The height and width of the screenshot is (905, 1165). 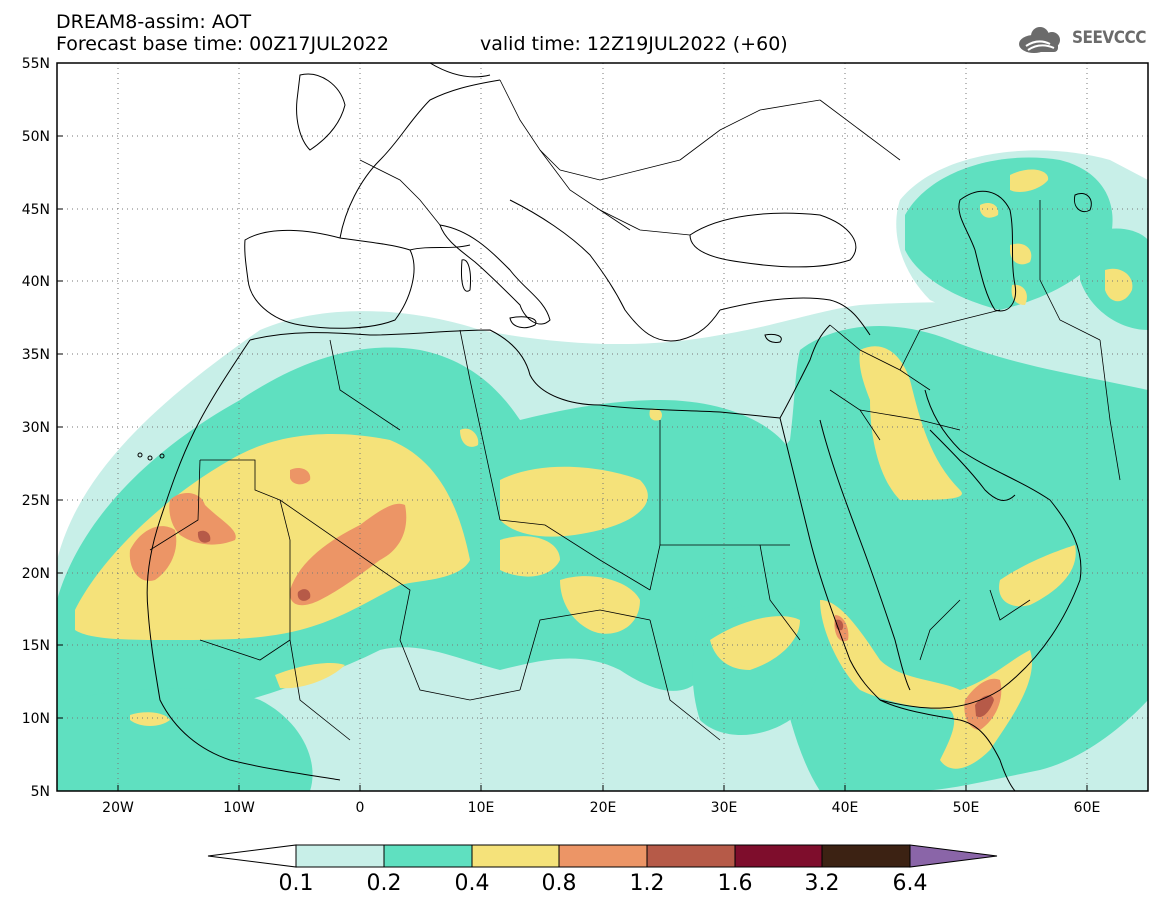 What do you see at coordinates (36, 137) in the screenshot?
I see `lat-label: 50N` at bounding box center [36, 137].